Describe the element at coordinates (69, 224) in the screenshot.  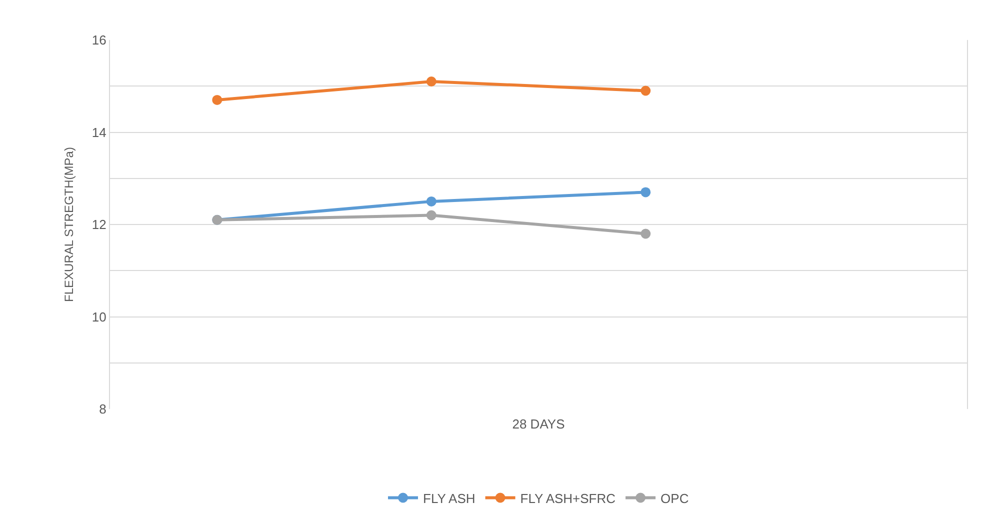
I see `y-axis-title: FLEXURAL STREGTH(MPa)` at that location.